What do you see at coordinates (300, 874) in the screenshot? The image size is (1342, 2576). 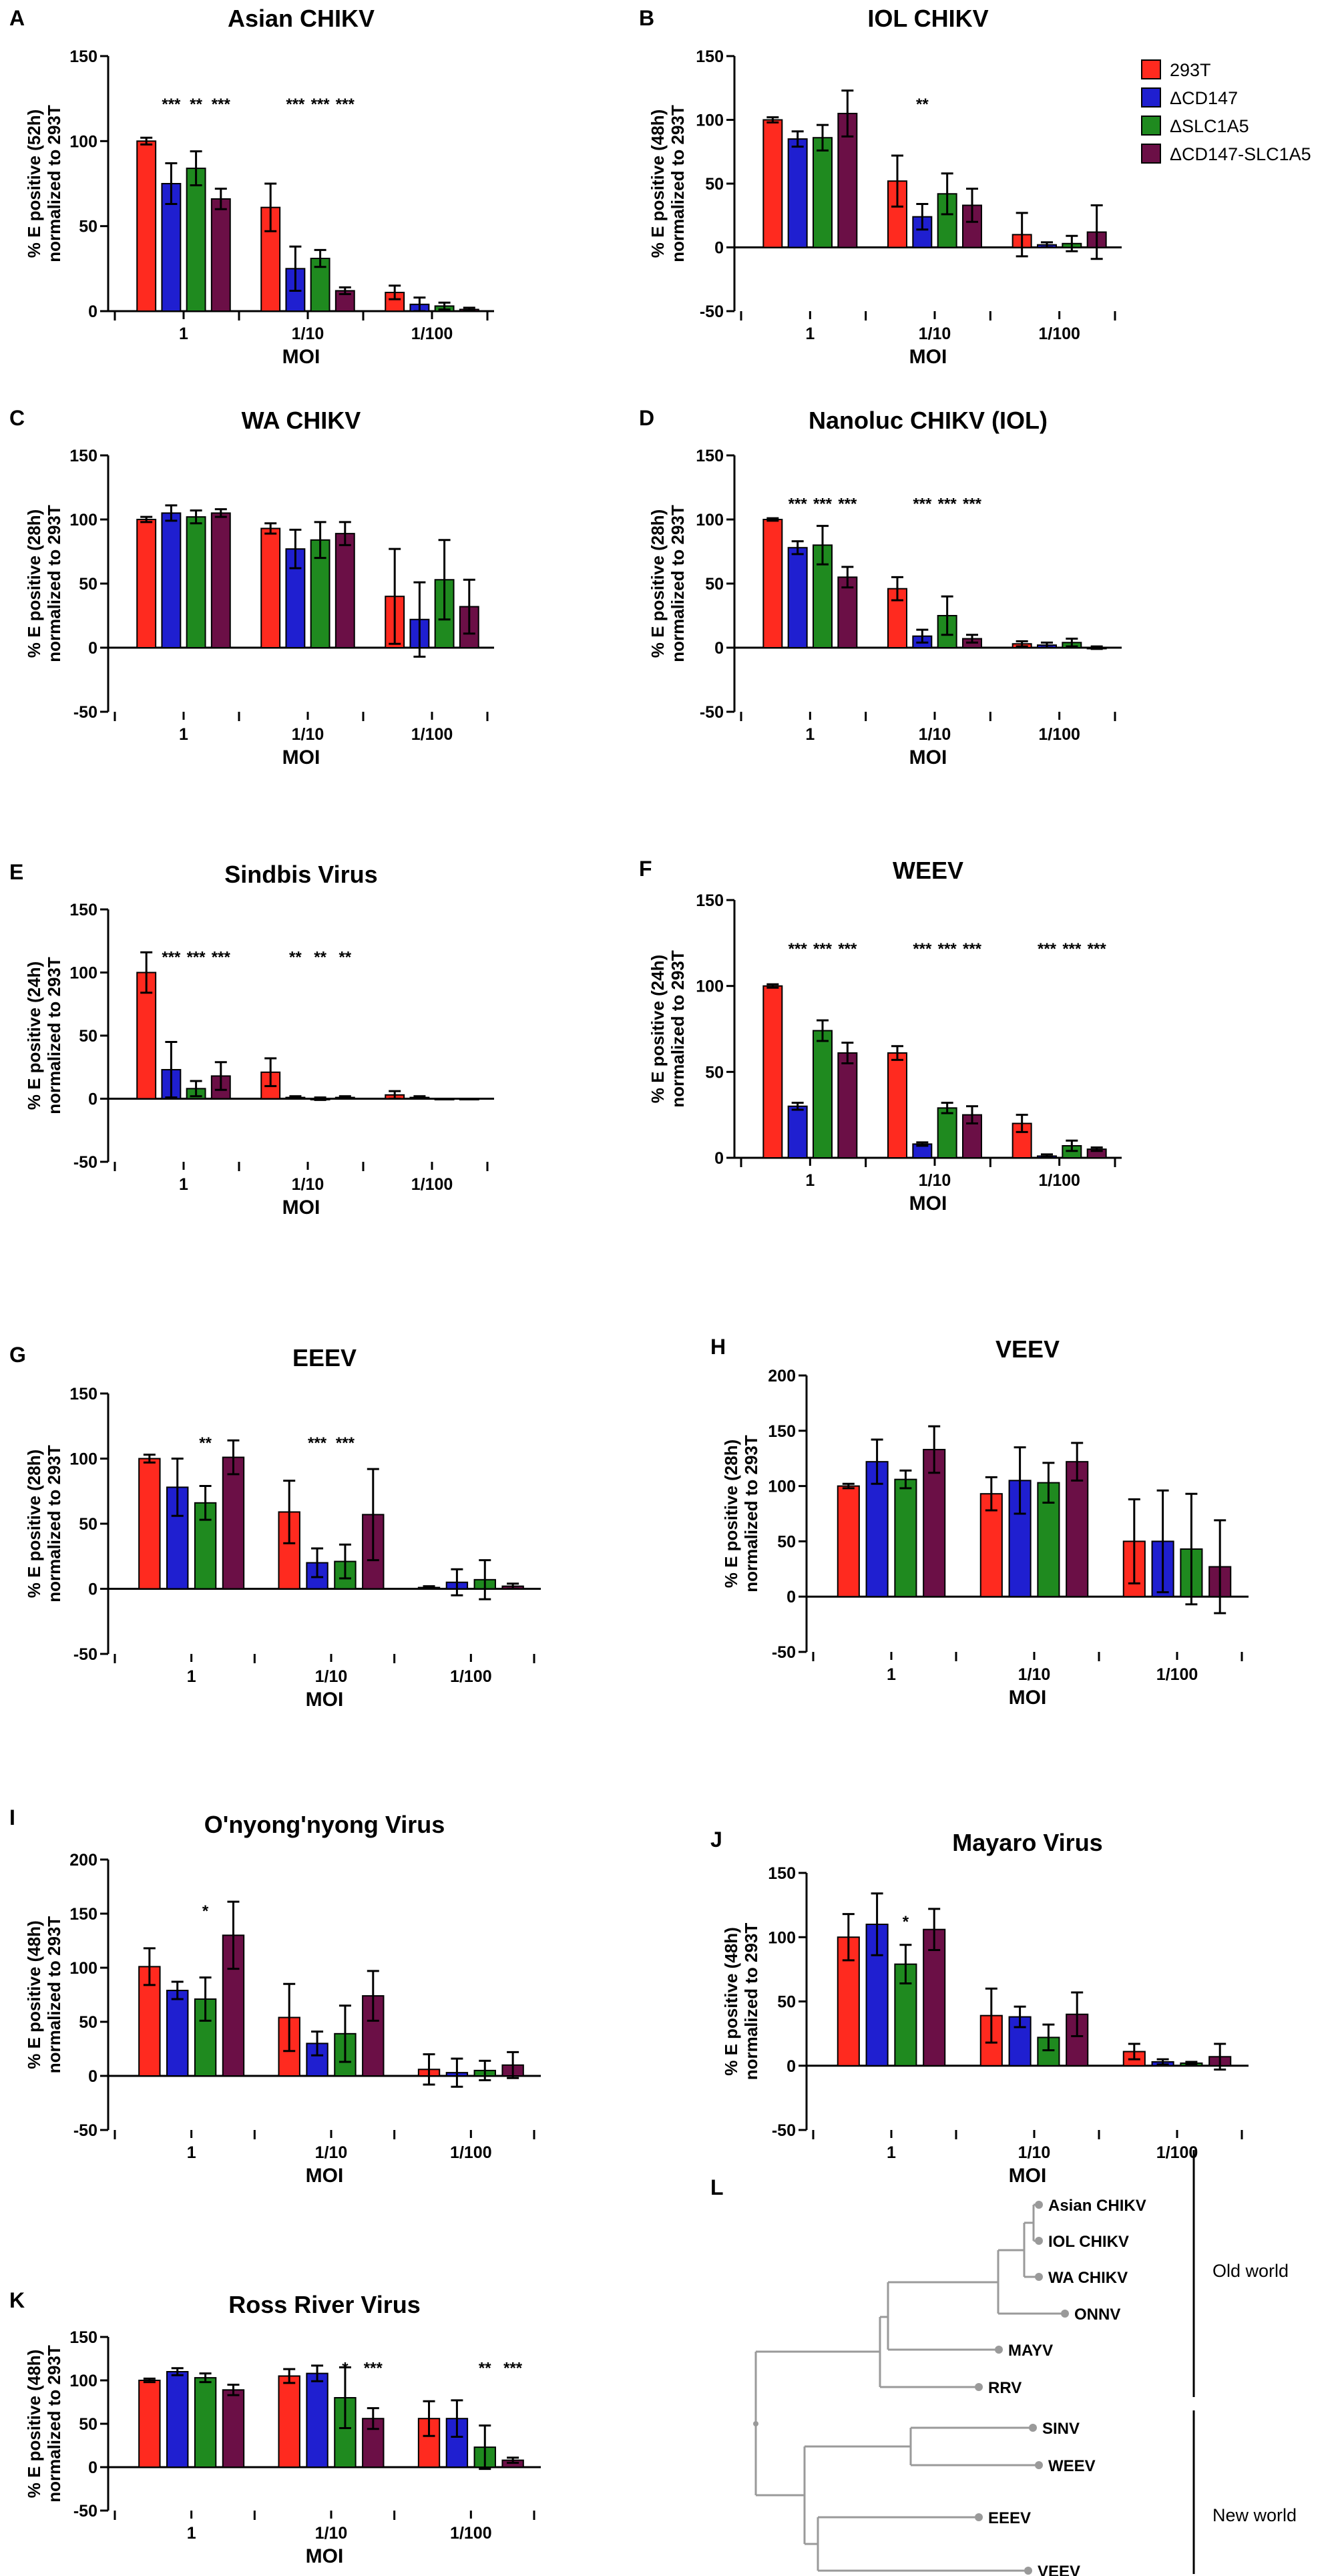 I see `chart-title: Sindbis Virus` at bounding box center [300, 874].